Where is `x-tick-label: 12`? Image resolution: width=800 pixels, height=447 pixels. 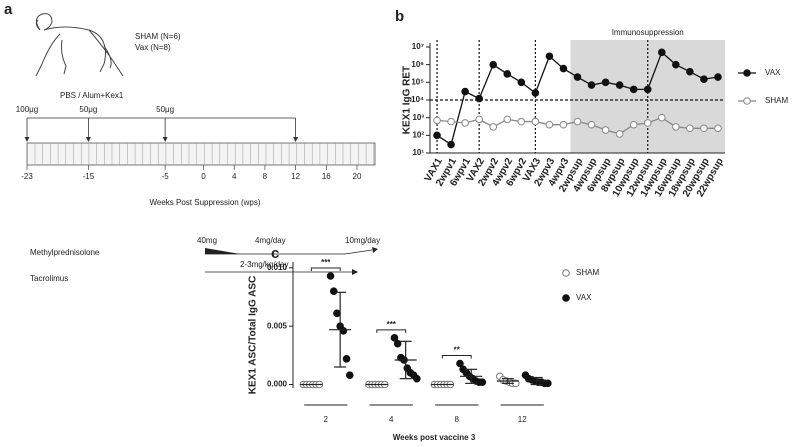 x-tick-label: 12 is located at coordinates (522, 419).